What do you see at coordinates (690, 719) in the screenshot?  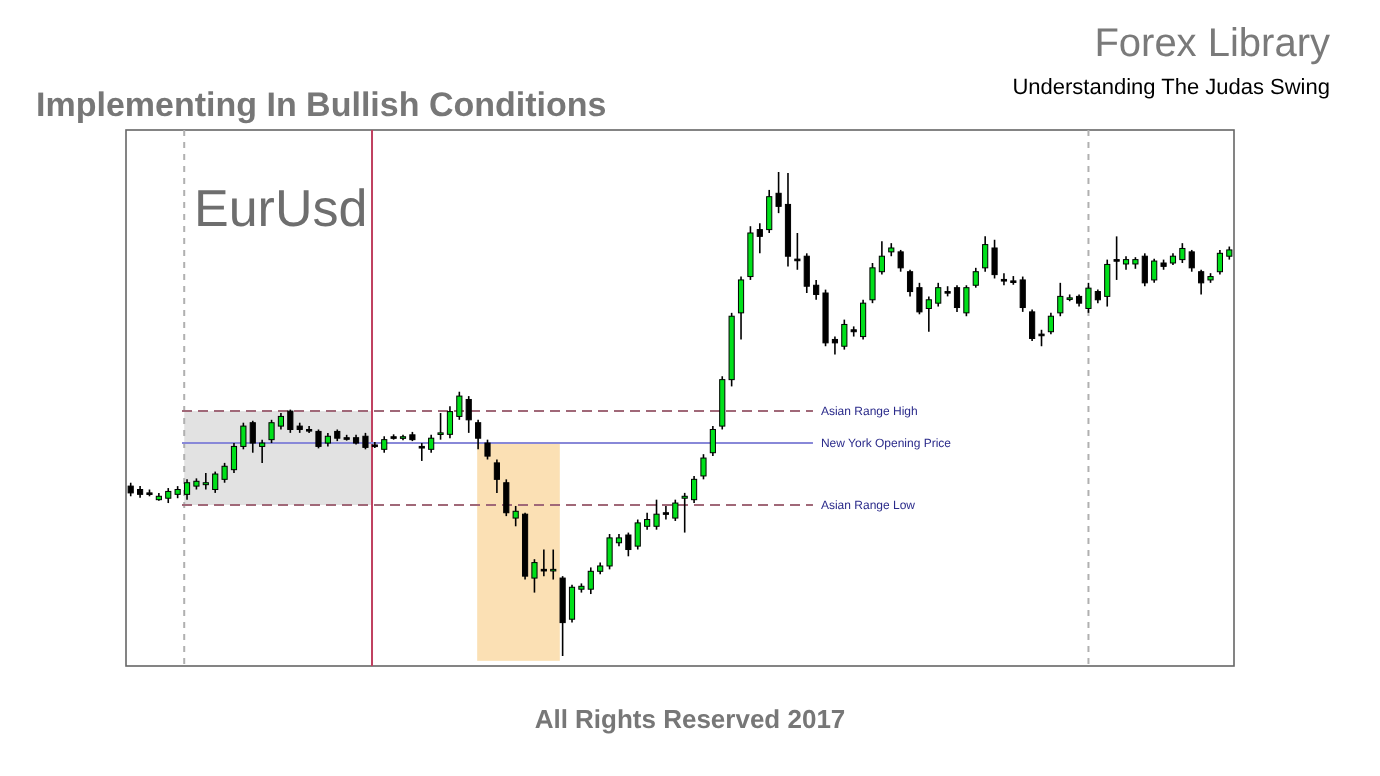 I see `text: All Rights Reserved 2017` at bounding box center [690, 719].